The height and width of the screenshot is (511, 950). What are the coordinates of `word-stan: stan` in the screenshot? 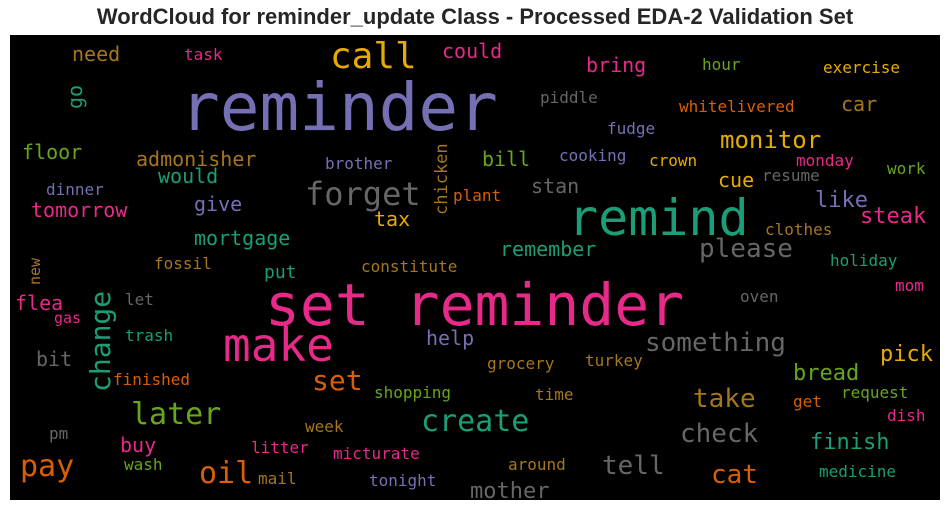 It's located at (555, 186).